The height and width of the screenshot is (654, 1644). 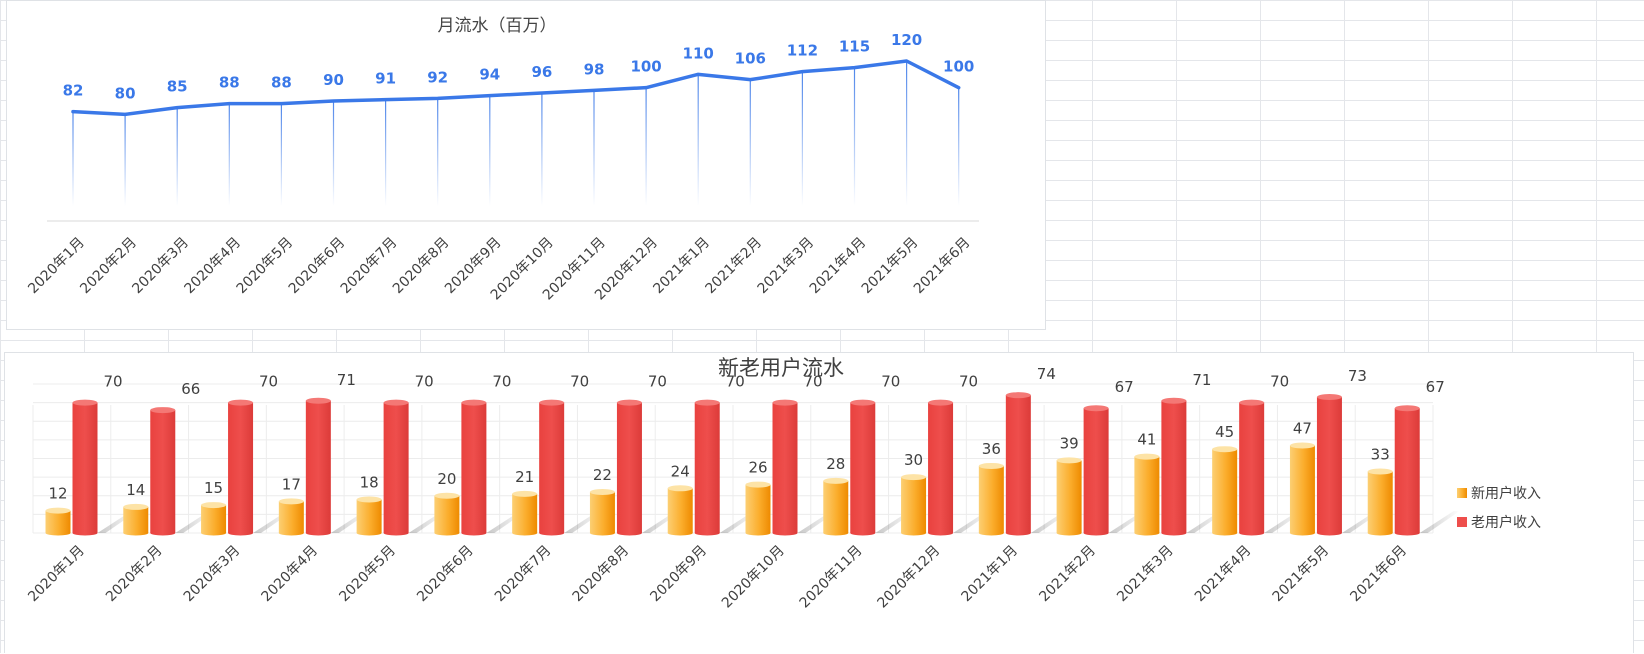 What do you see at coordinates (1357, 376) in the screenshot?
I see `data-label-old-user: 73` at bounding box center [1357, 376].